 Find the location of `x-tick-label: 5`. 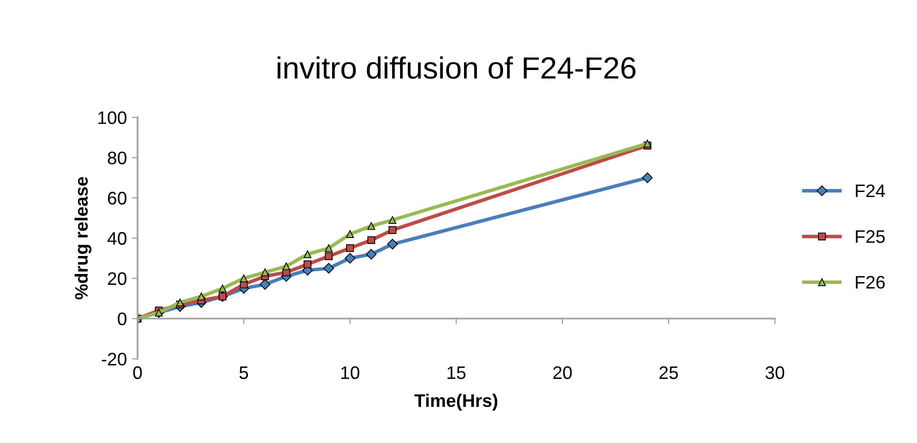

x-tick-label: 5 is located at coordinates (243, 373).